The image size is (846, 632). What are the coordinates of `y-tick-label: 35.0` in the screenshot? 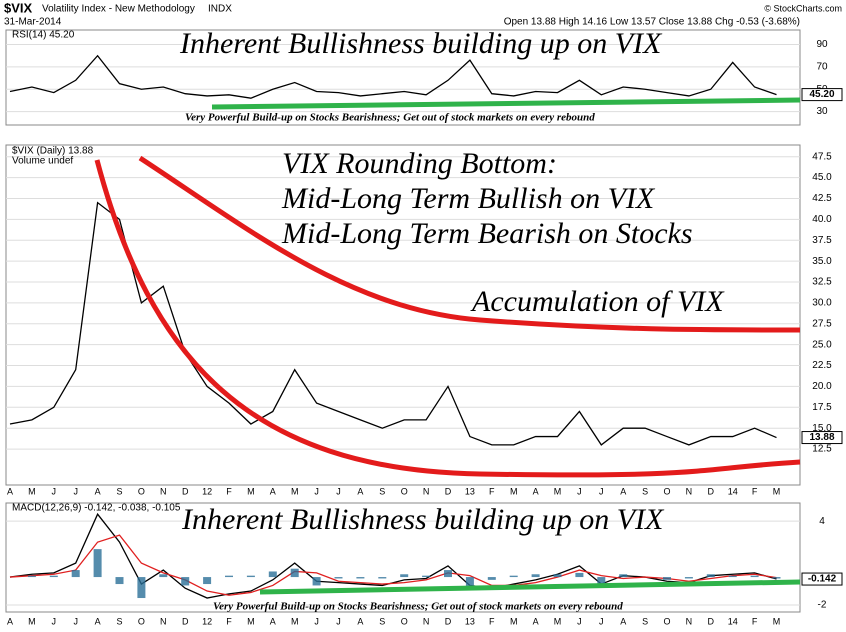 It's located at (822, 261).